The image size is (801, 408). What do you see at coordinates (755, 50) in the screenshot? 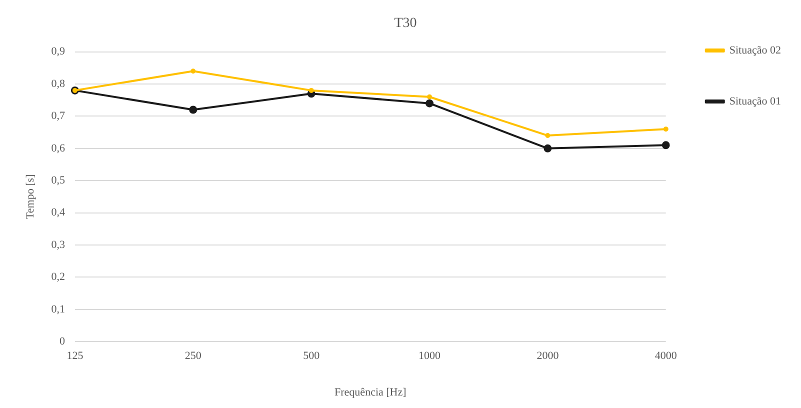
I see `legend-label: Situação 02` at bounding box center [755, 50].